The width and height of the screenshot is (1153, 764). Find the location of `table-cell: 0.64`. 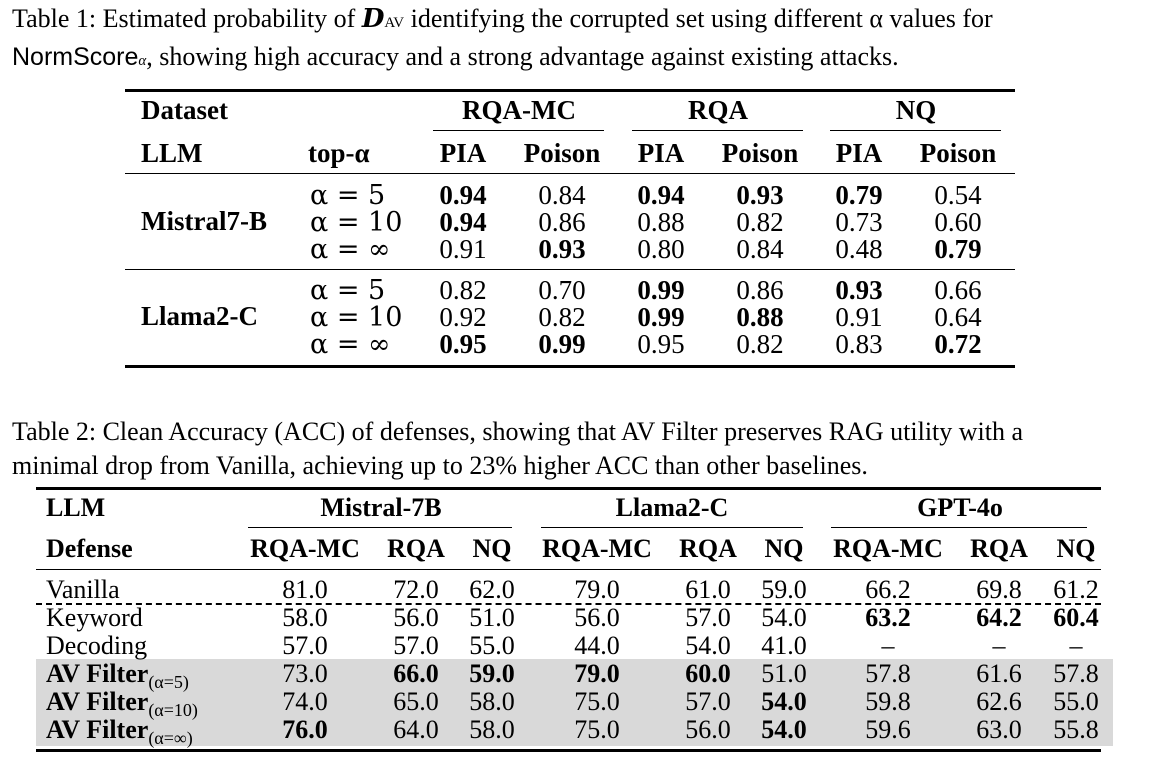

table-cell: 0.64 is located at coordinates (958, 317).